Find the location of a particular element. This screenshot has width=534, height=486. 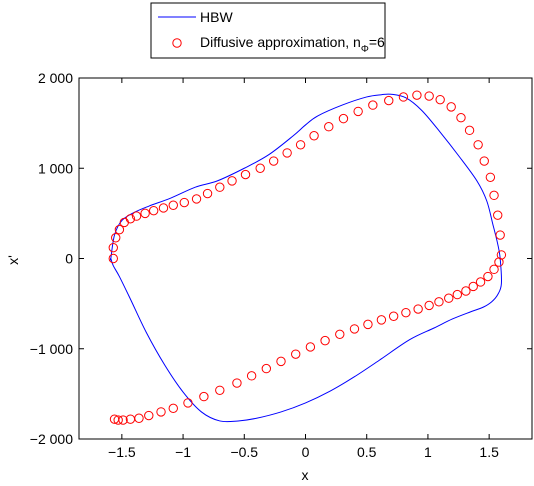

x-tick-label: −0.5 is located at coordinates (244, 452).